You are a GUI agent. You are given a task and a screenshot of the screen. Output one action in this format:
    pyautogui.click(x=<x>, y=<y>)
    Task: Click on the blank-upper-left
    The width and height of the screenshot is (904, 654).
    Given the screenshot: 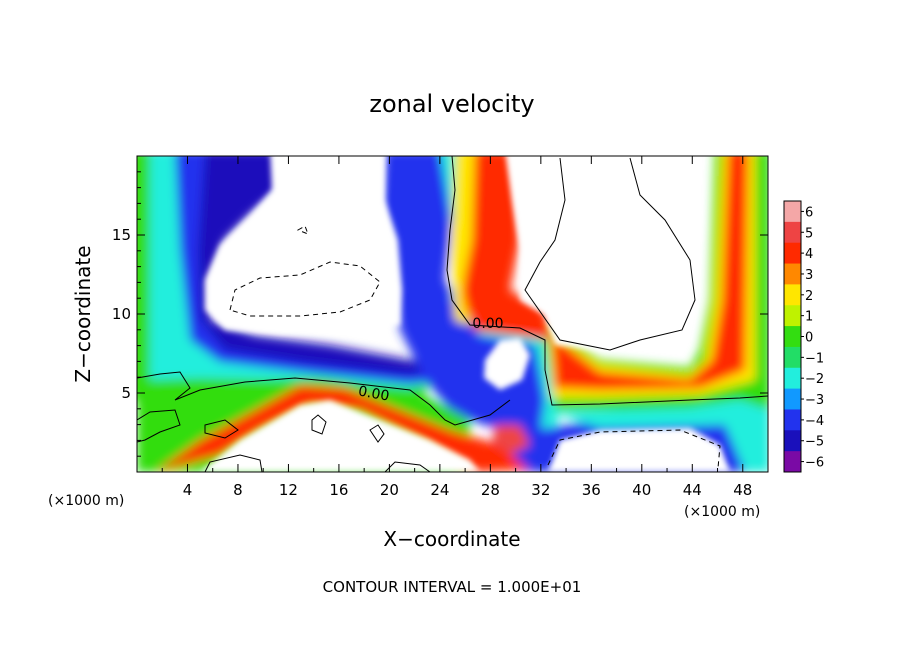 What is the action you would take?
    pyautogui.click(x=303, y=245)
    